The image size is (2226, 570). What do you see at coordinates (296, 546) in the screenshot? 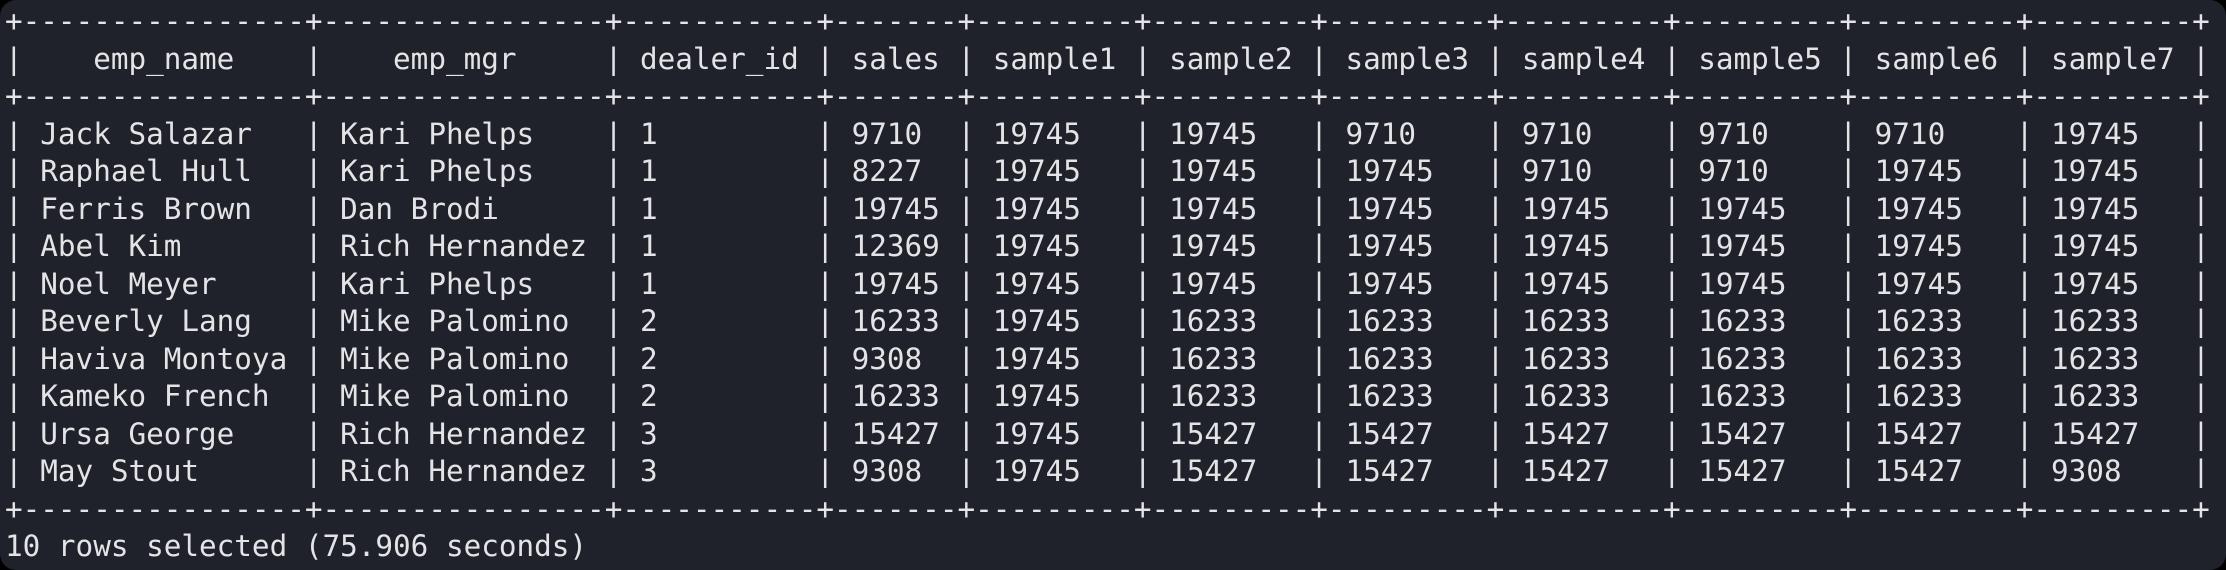
I see `status-line: 10 rows selected (75.906 seconds)` at bounding box center [296, 546].